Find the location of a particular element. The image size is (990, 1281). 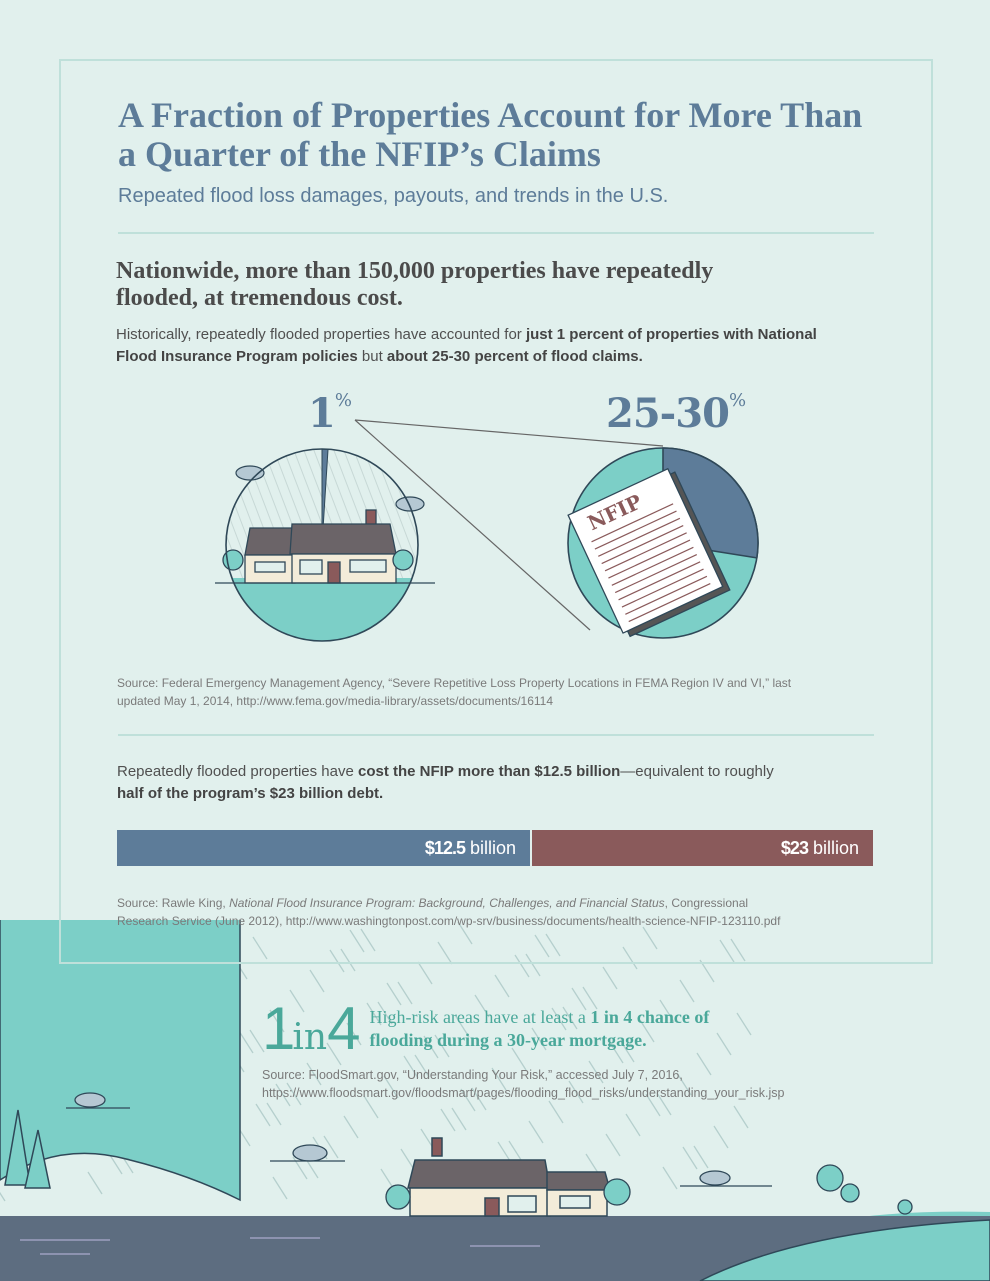

text: but is located at coordinates (372, 356).